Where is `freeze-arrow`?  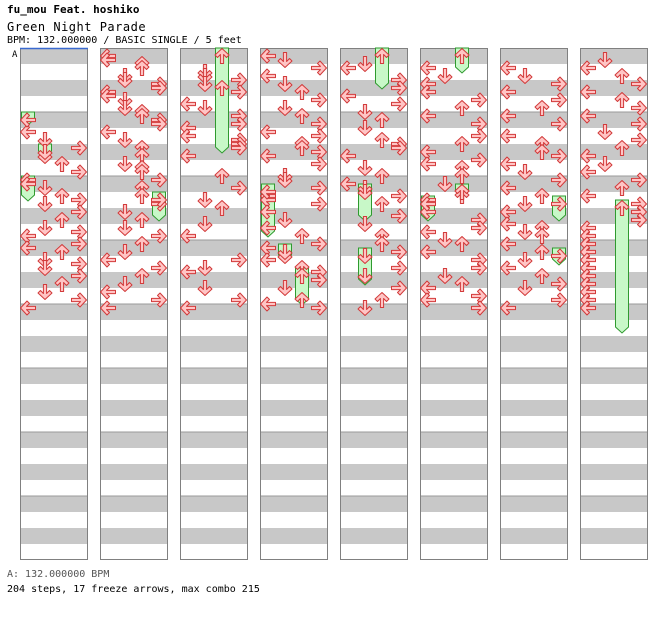 freeze-arrow is located at coordinates (622, 266).